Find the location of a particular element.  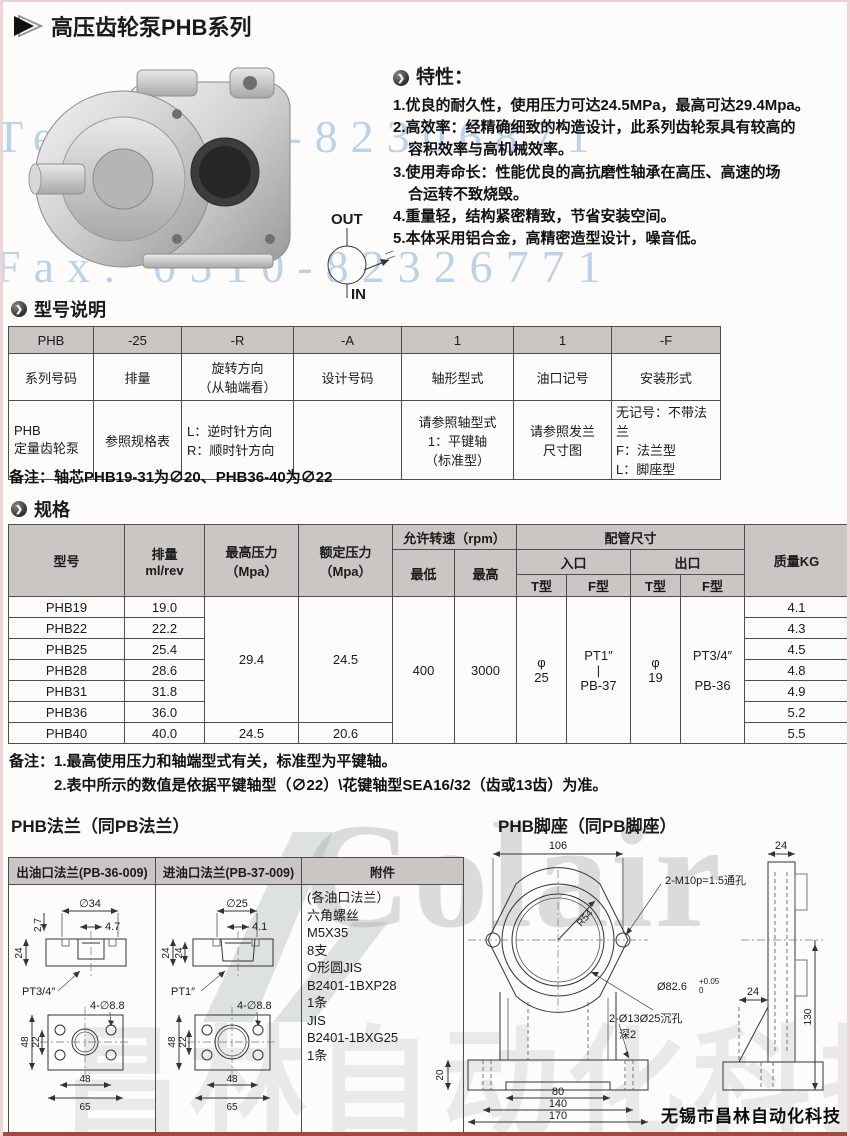

spec-header: 配管尺寸 is located at coordinates (630, 537).